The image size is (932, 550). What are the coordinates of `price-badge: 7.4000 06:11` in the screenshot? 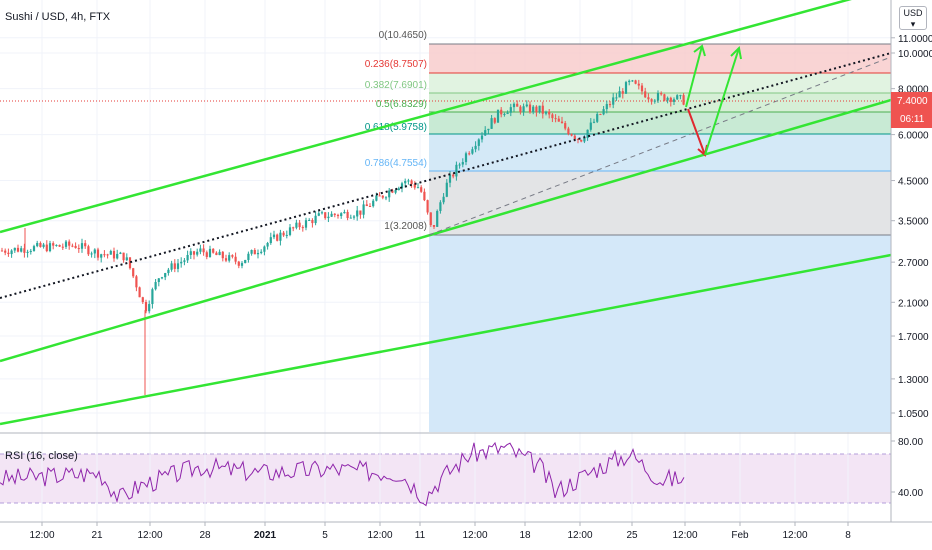 It's located at (911, 110).